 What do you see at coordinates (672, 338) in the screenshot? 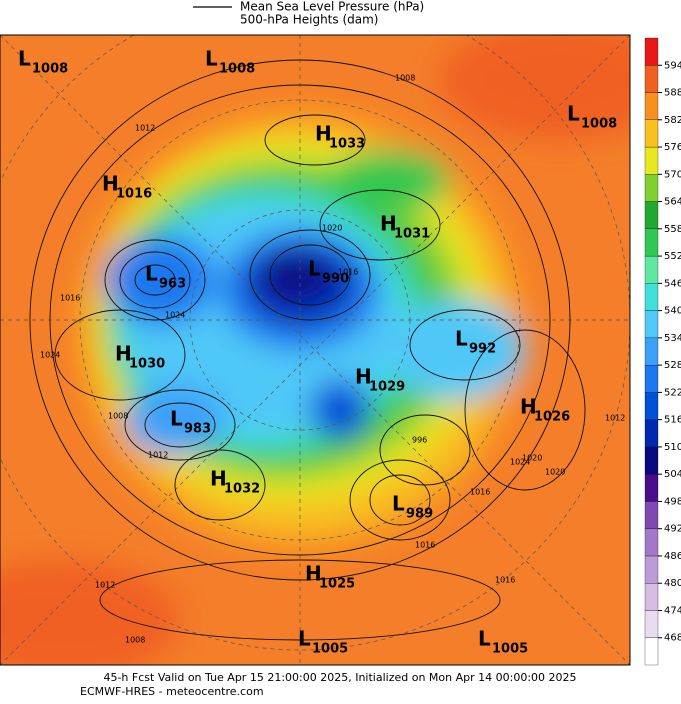
I see `colorbar-label: 534` at bounding box center [672, 338].